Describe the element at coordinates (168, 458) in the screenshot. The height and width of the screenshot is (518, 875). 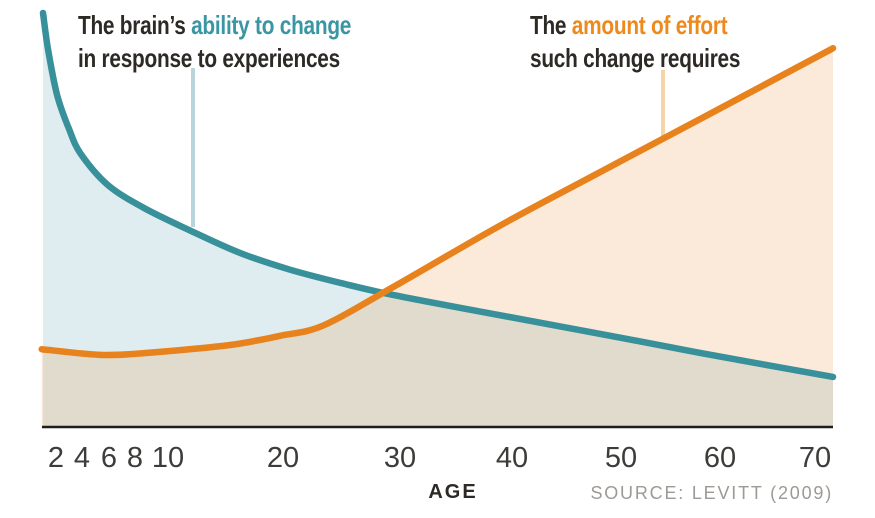
I see `x-tick-10: 10` at that location.